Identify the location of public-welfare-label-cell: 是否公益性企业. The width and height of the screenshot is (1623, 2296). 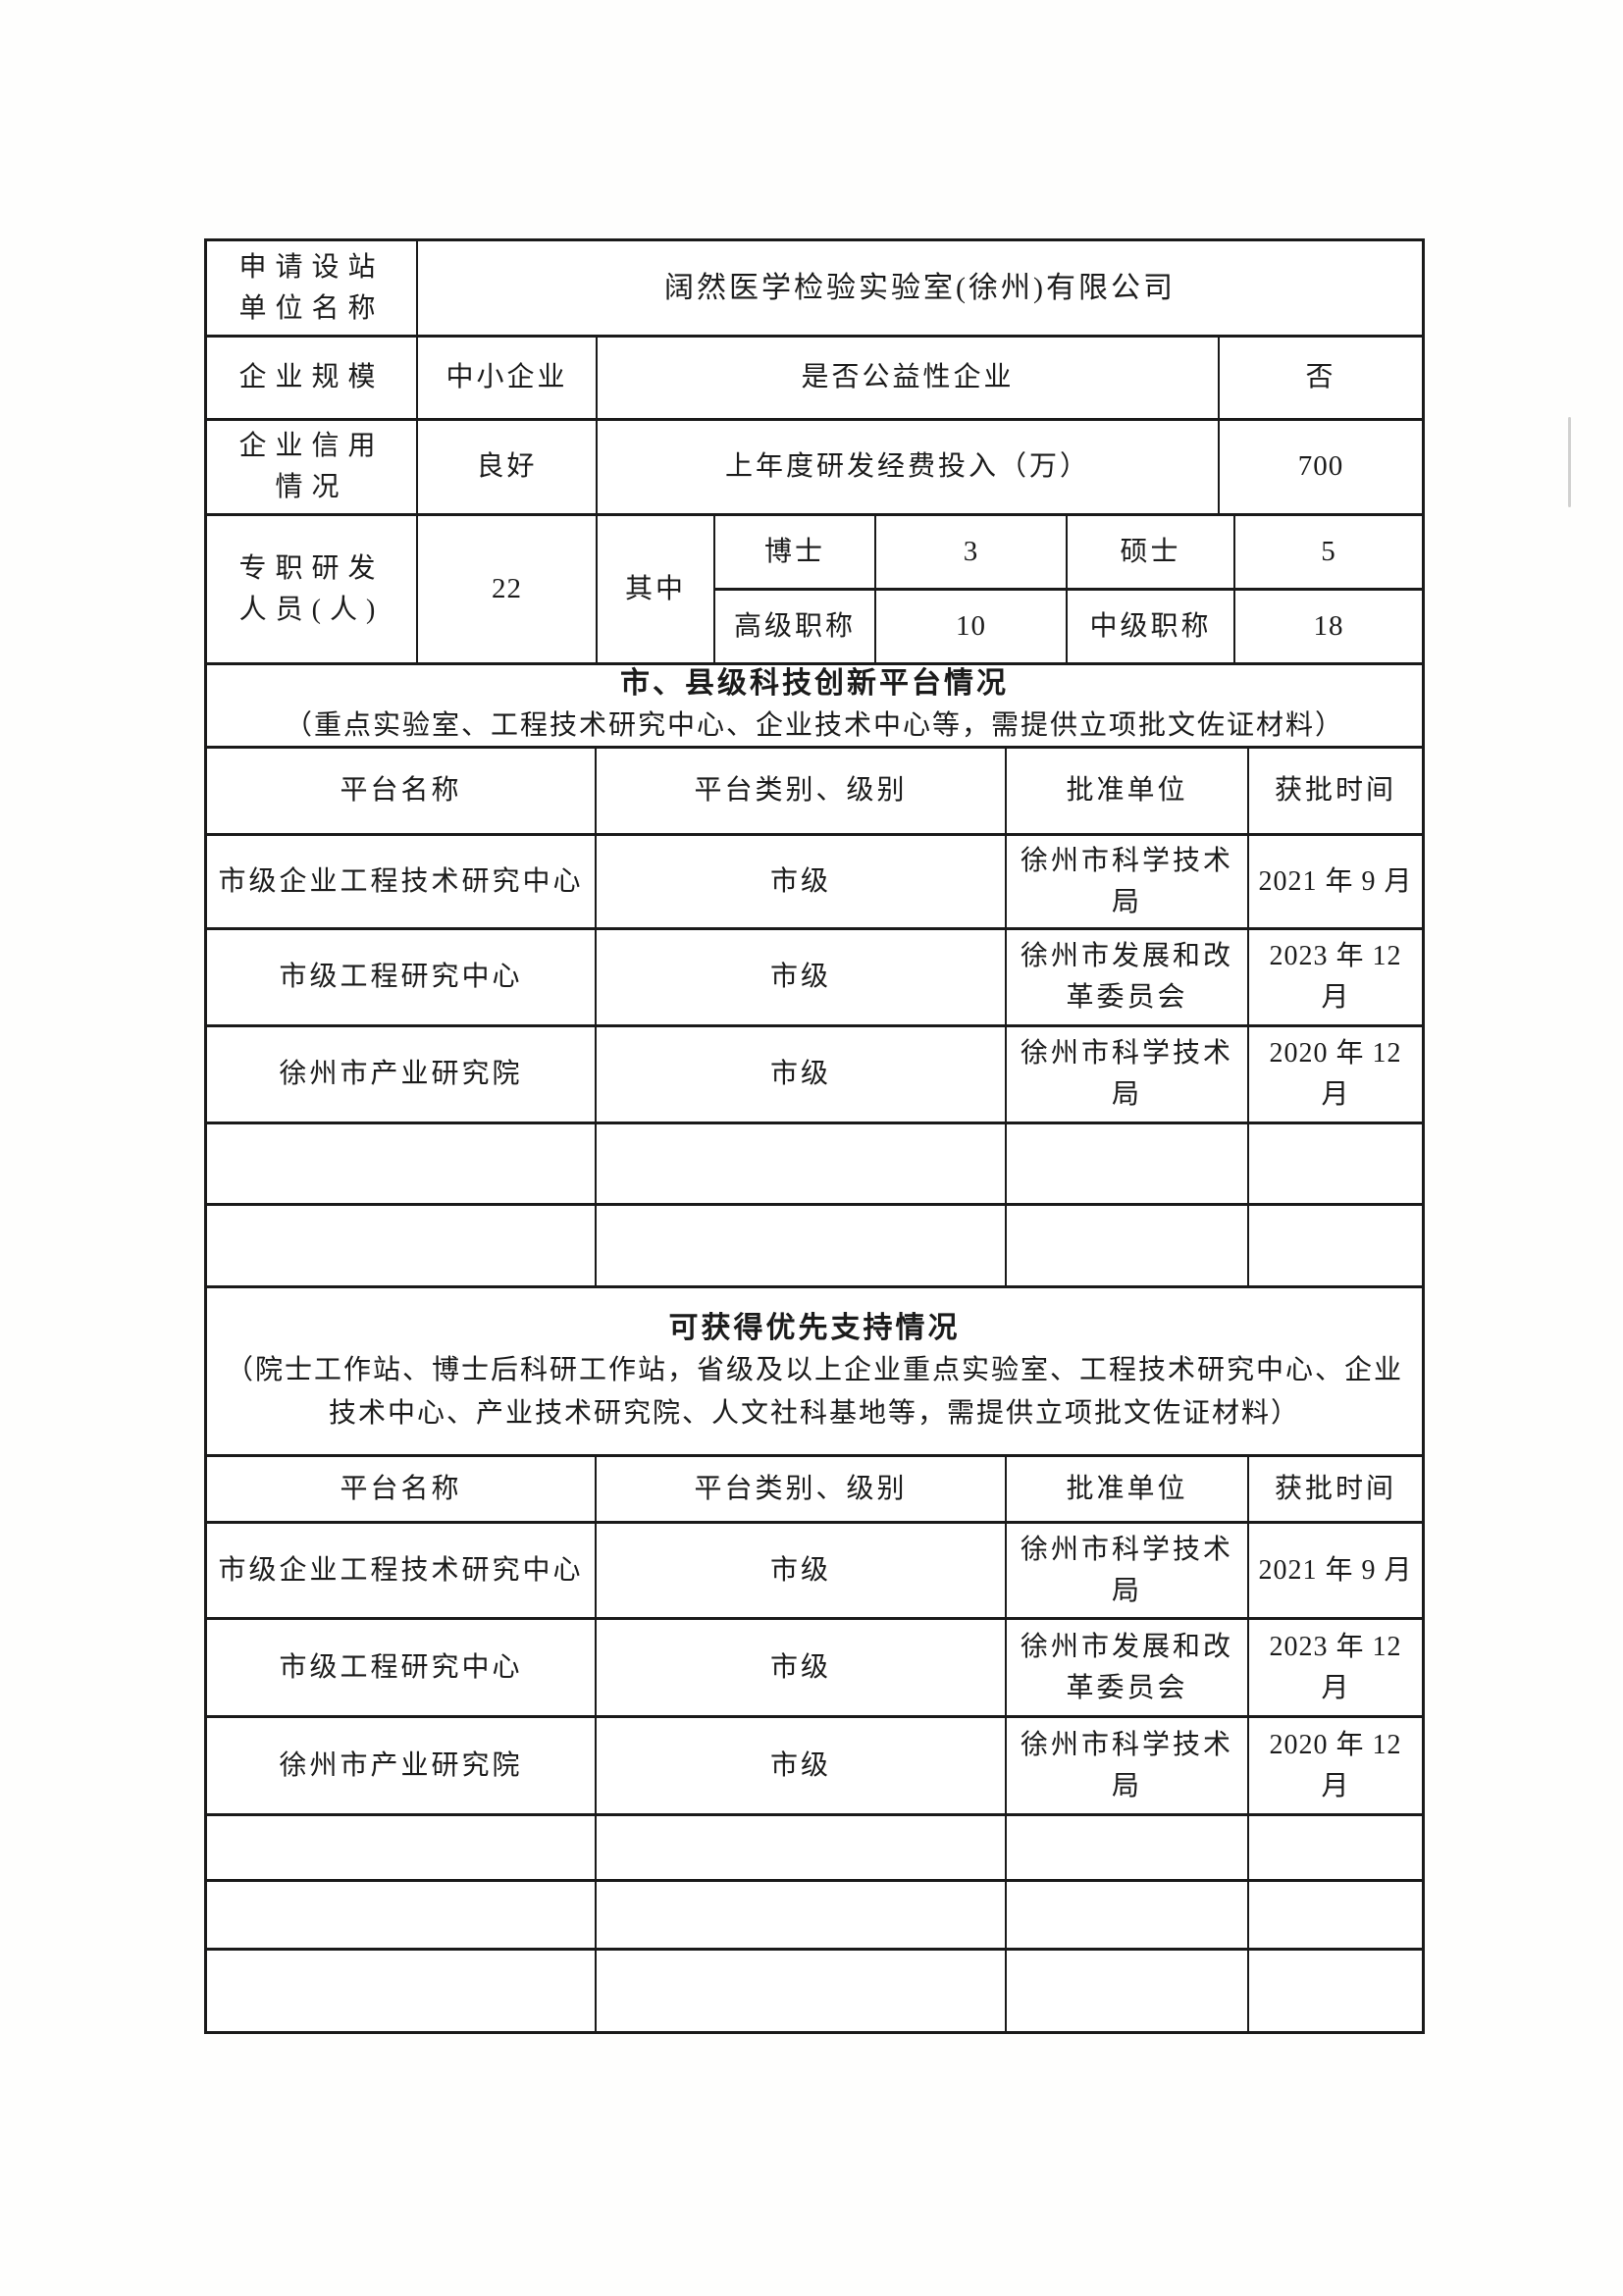
(909, 378).